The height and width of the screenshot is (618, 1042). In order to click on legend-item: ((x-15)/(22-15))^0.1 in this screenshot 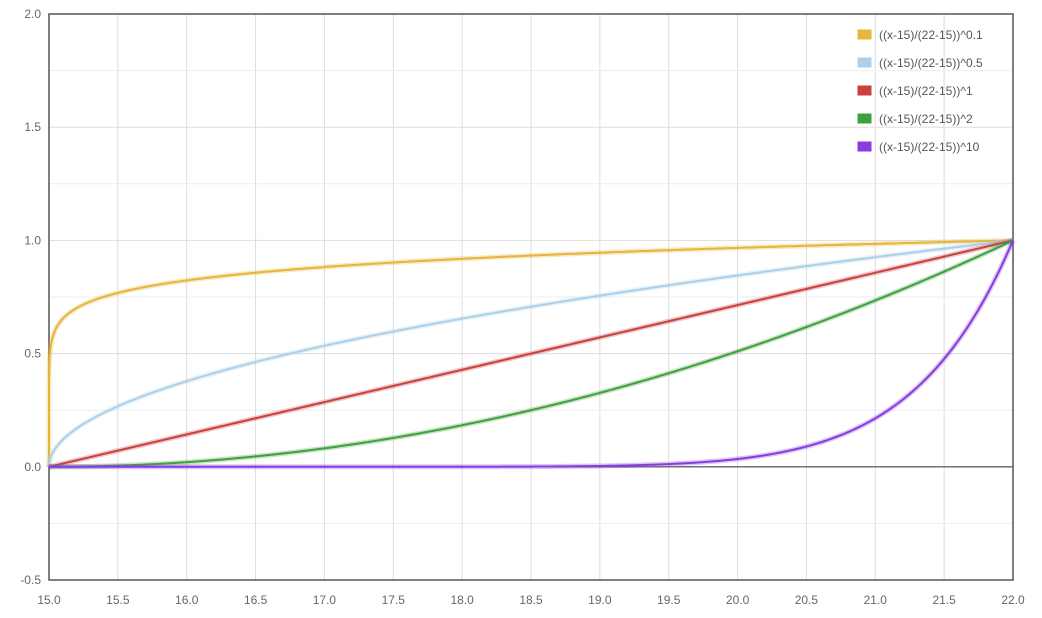, I will do `click(919, 35)`.